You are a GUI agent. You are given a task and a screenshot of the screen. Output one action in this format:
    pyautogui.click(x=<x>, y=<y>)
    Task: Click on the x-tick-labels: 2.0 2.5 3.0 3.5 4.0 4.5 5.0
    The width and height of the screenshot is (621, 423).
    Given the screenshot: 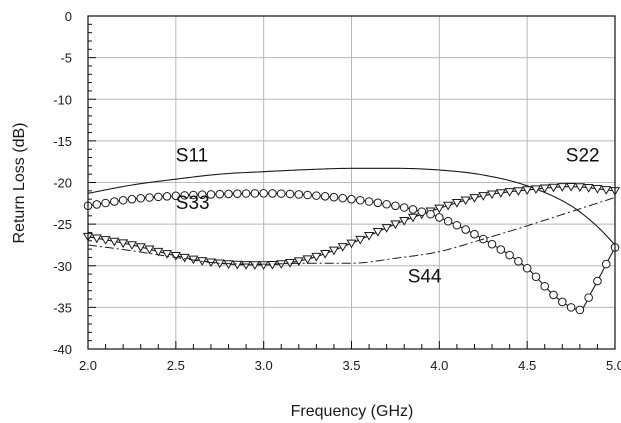 What is the action you would take?
    pyautogui.click(x=350, y=365)
    